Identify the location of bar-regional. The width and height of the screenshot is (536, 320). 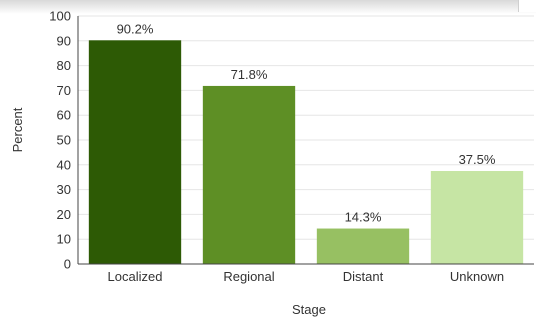
(249, 174).